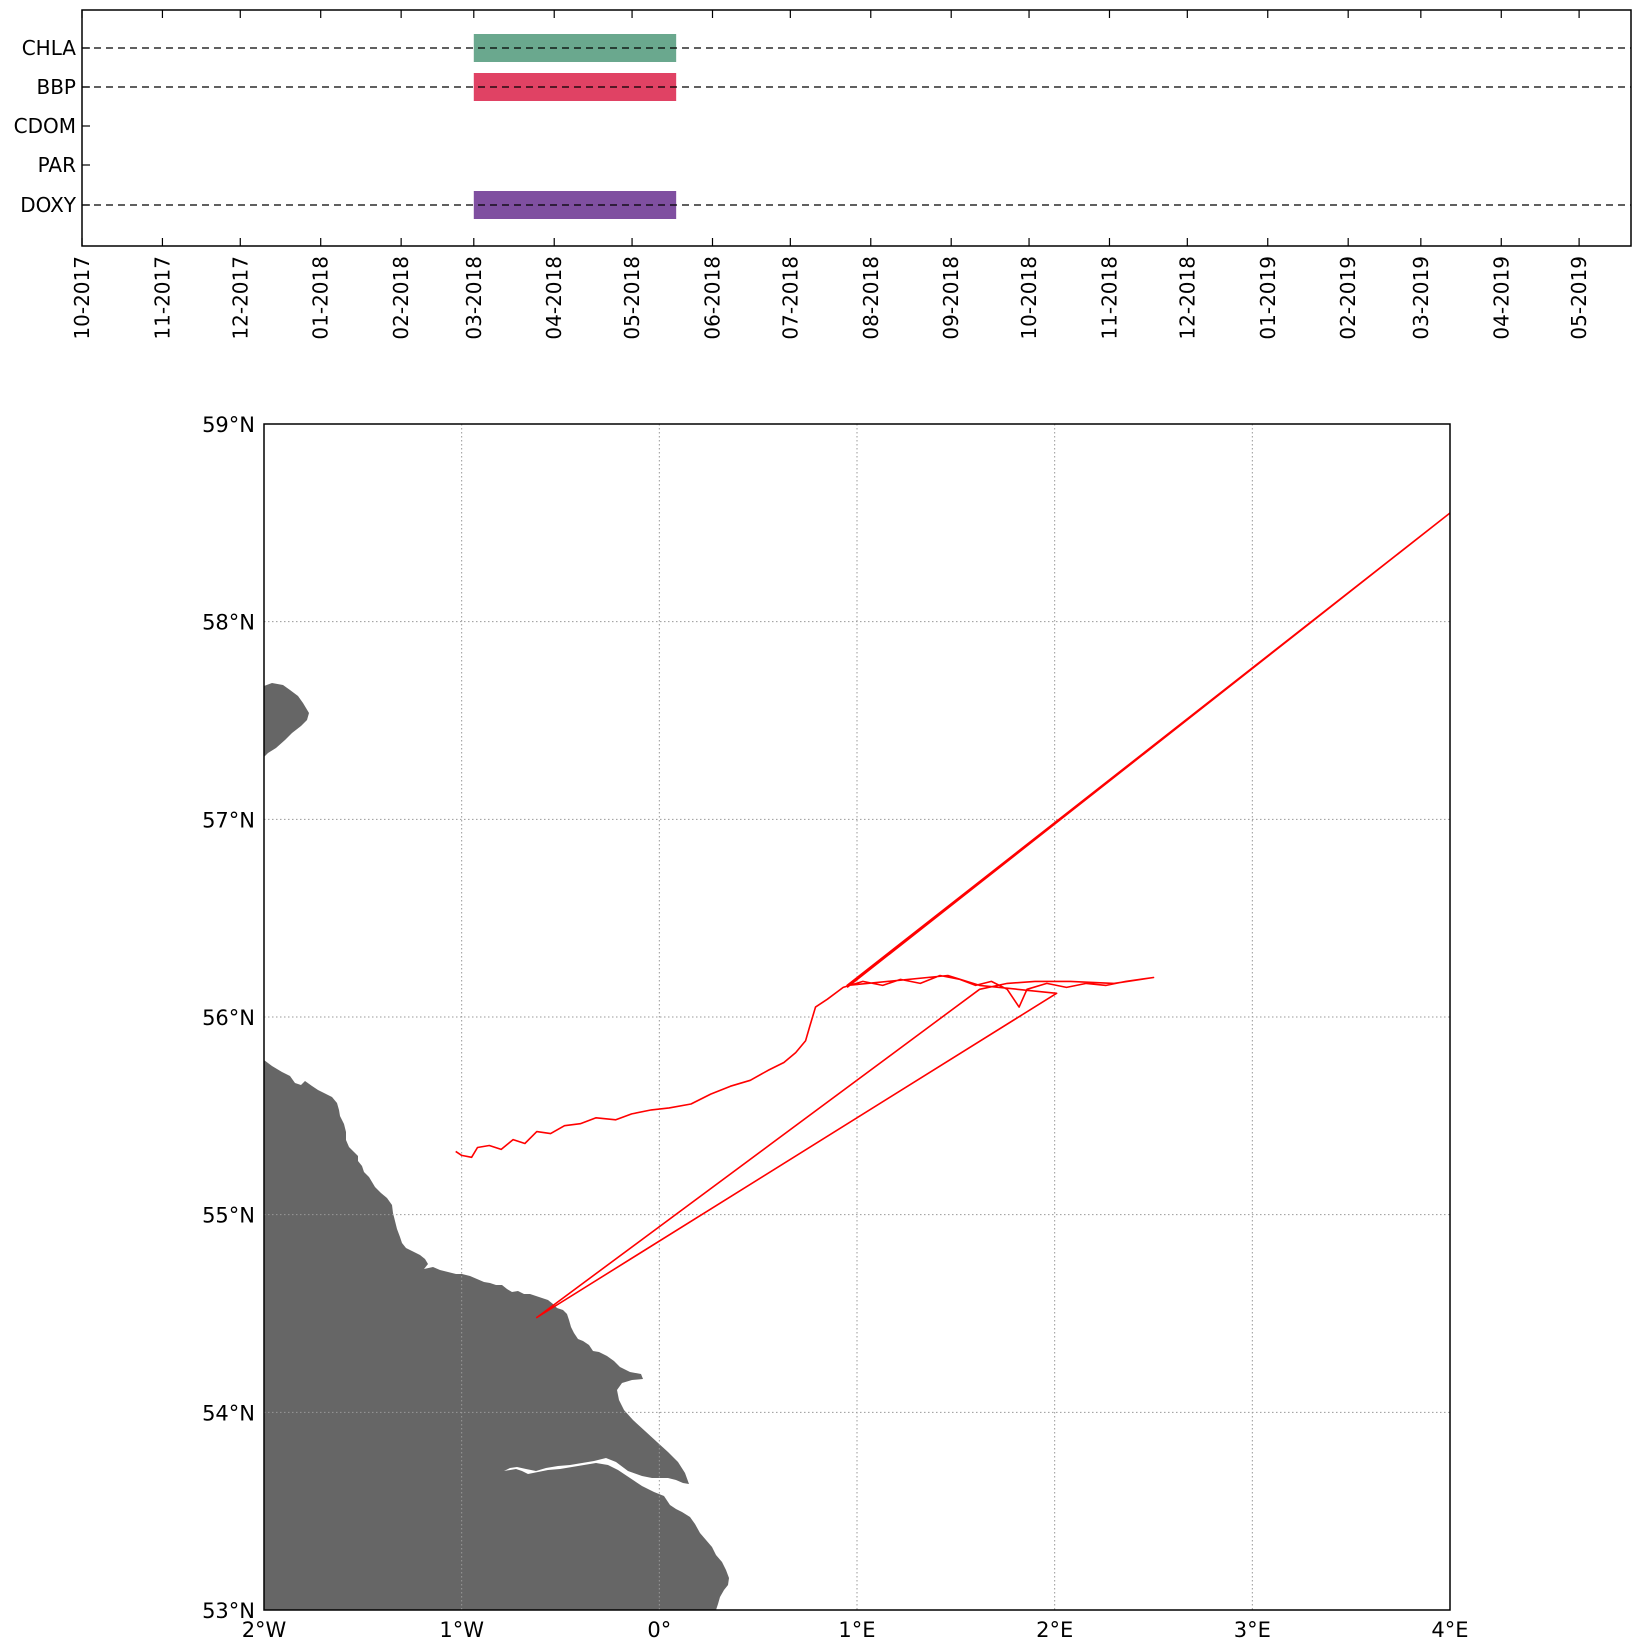 This screenshot has height=1651, width=1641. I want to click on lon-label: 3°E, so click(1252, 1630).